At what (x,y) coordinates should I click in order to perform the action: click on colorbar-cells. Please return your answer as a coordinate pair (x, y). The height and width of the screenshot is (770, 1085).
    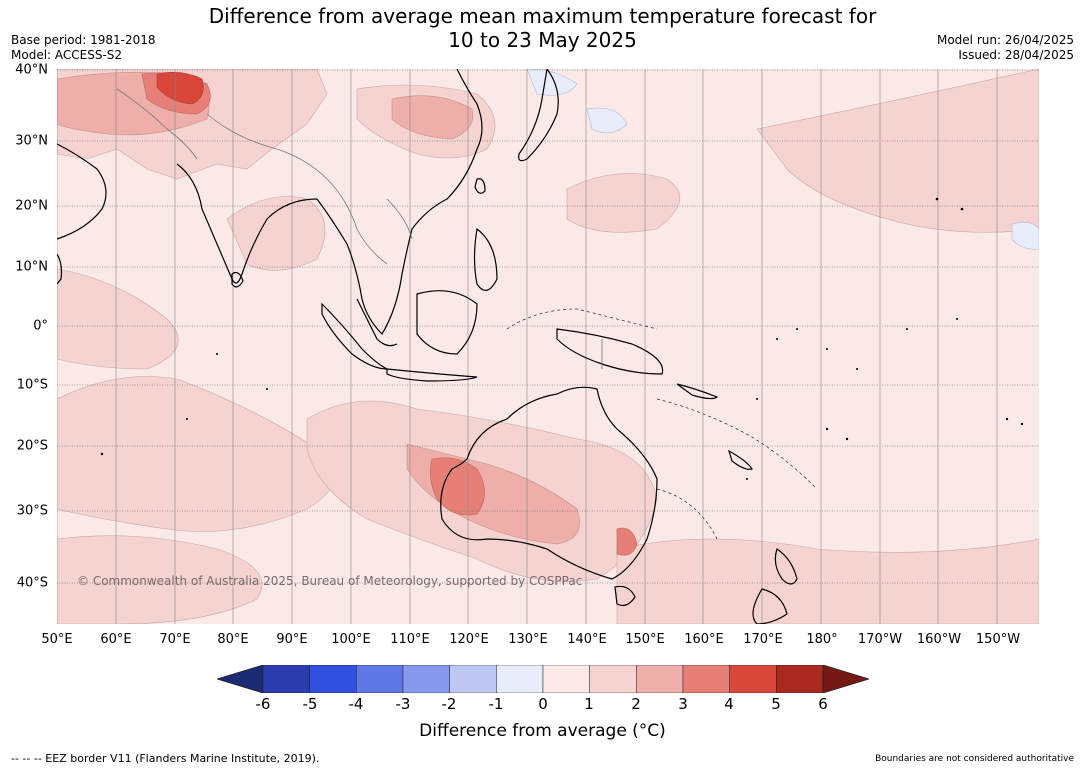
    Looking at the image, I should click on (543, 679).